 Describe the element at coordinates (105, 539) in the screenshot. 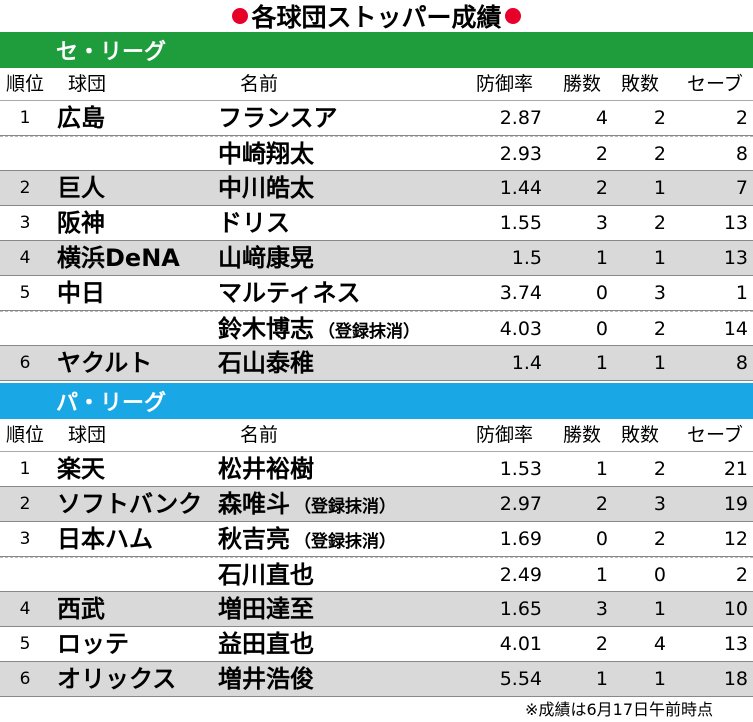

I see `team-cell: 日本ハム` at that location.